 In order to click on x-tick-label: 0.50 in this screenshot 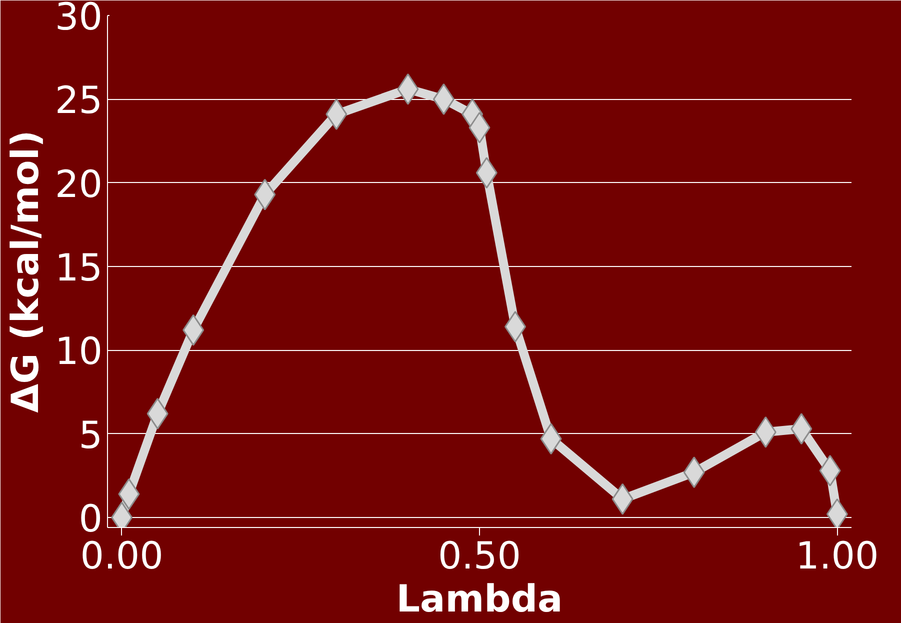, I will do `click(480, 556)`.